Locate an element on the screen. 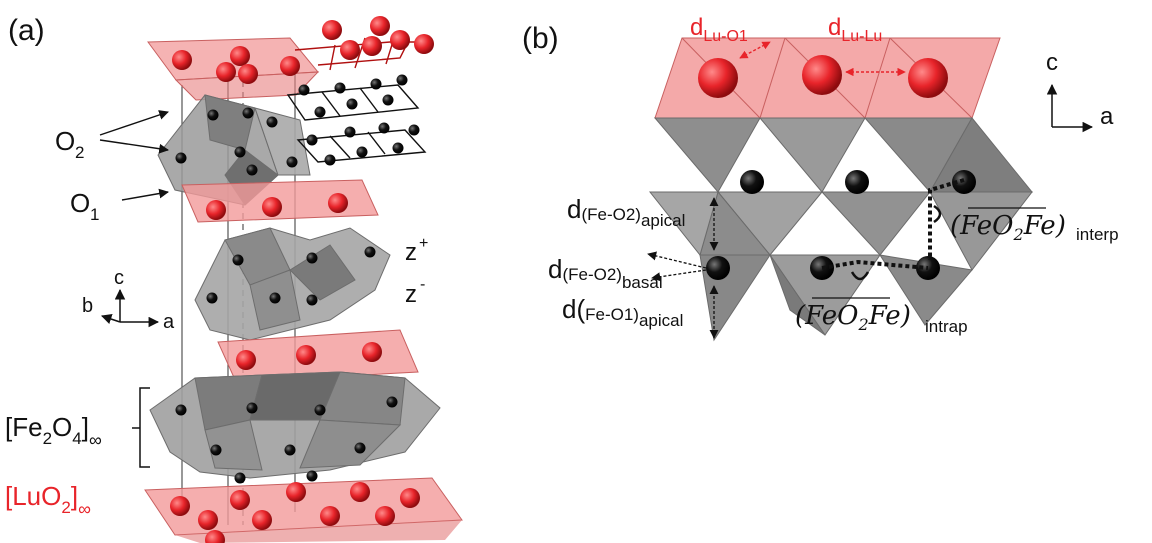 The image size is (1152, 543). o1-label: O 1 is located at coordinates (84, 206).